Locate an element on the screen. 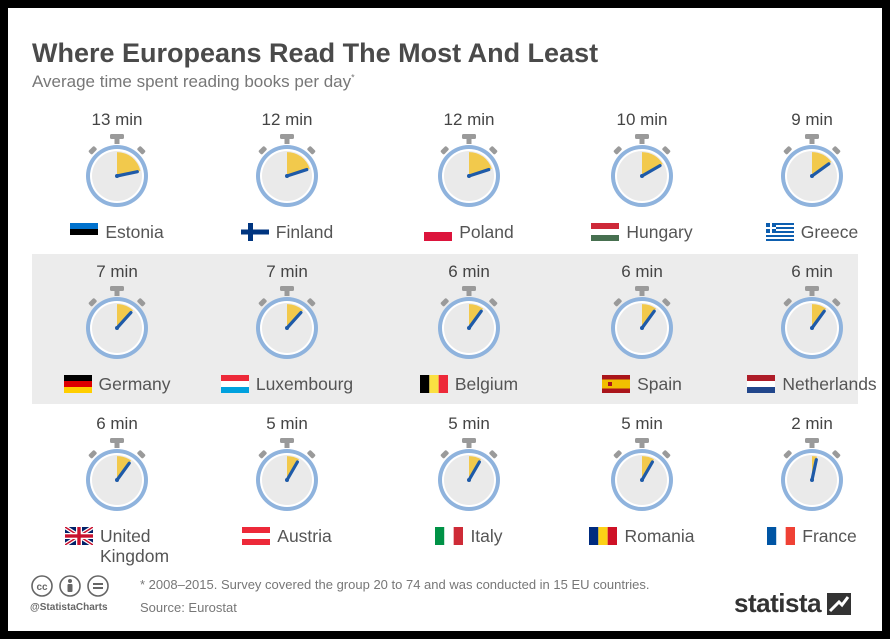 This screenshot has width=890, height=639. austria-flag-icon is located at coordinates (256, 536).